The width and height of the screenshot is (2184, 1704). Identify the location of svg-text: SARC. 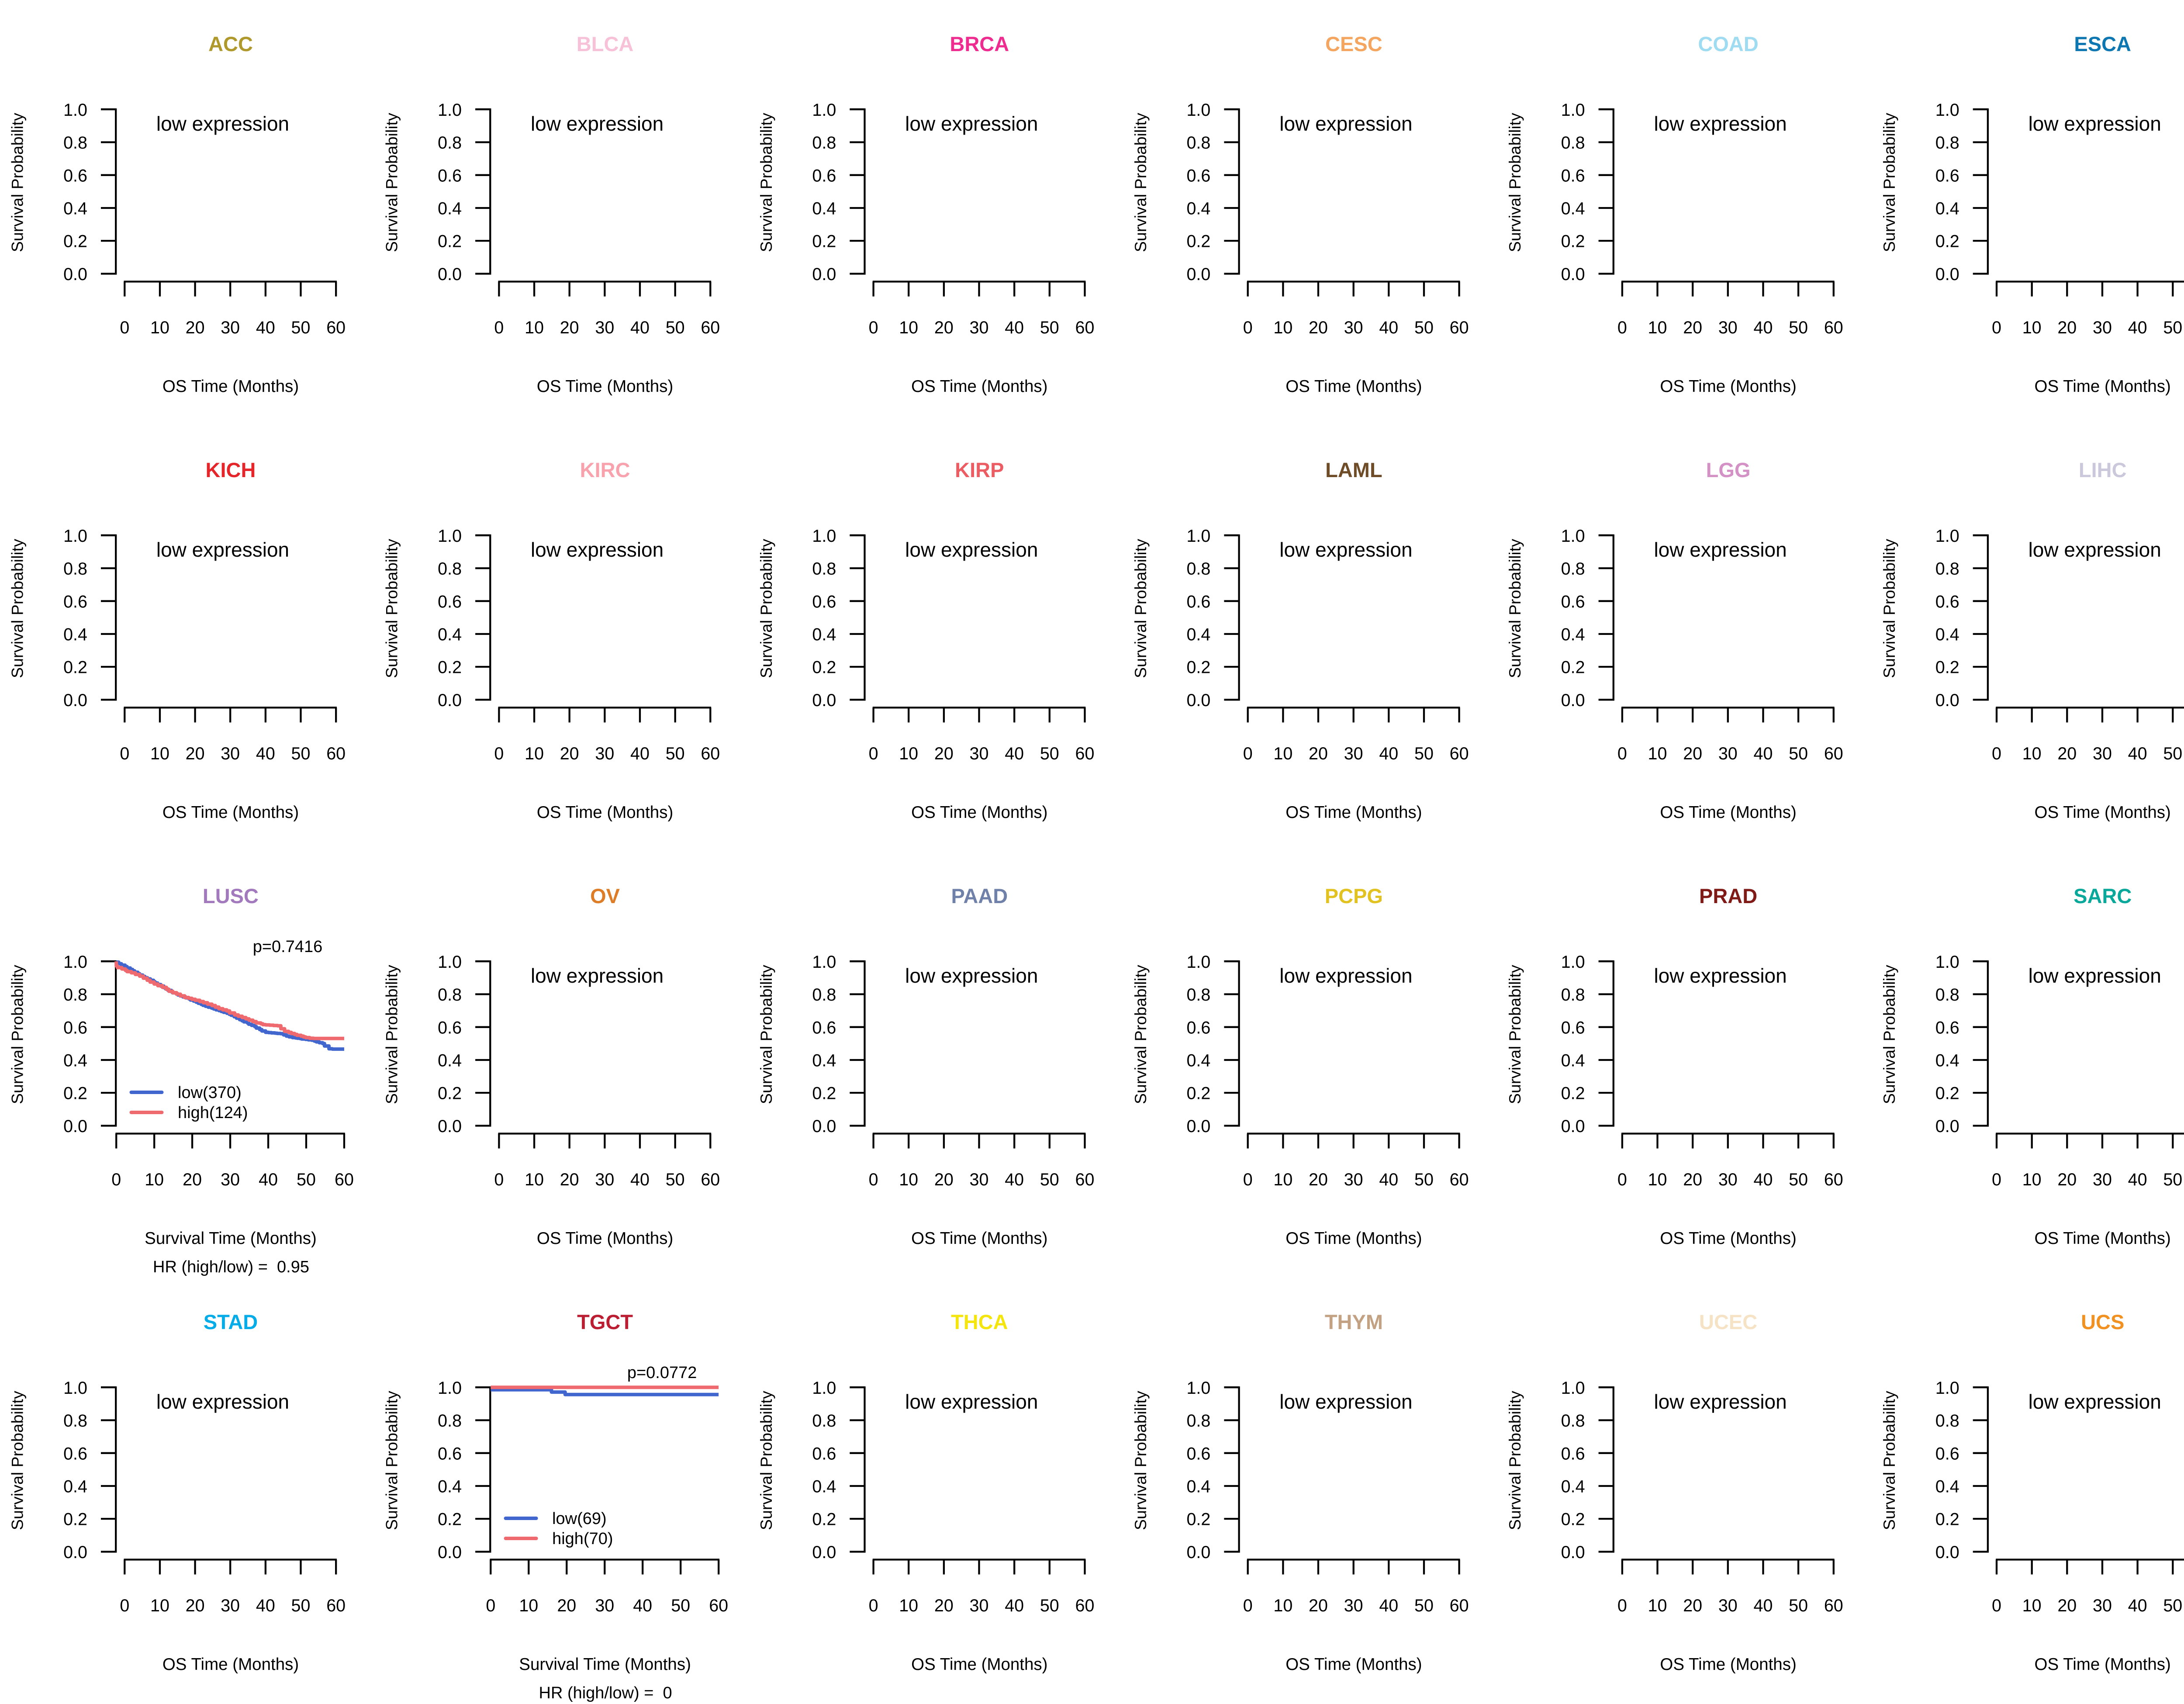
(2102, 895).